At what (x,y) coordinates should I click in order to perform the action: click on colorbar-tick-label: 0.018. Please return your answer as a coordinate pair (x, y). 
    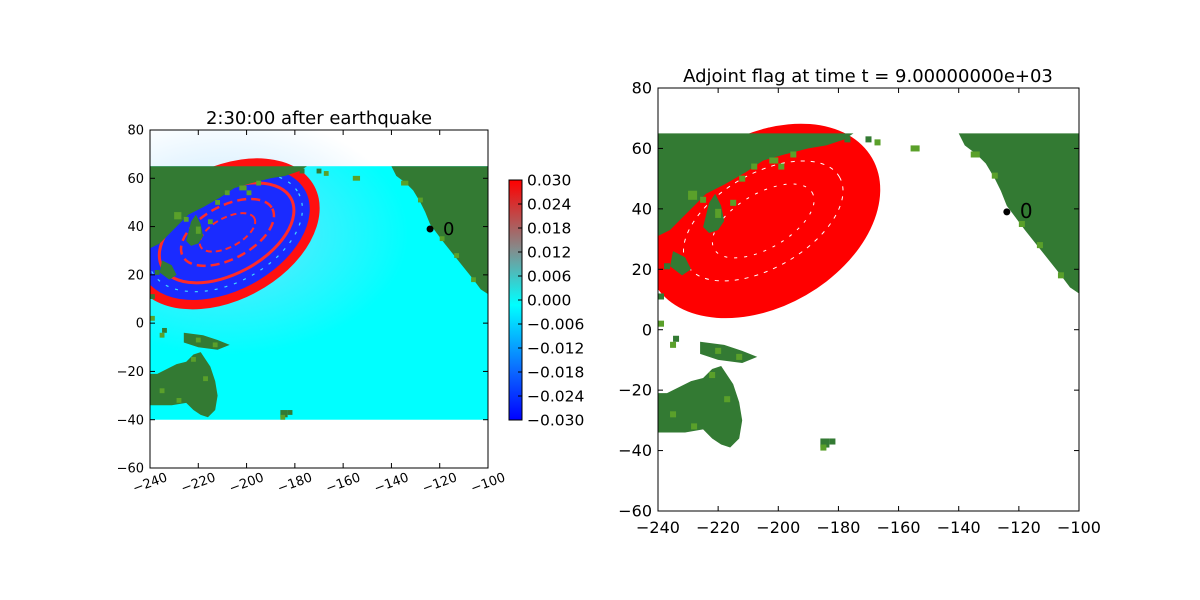
    Looking at the image, I should click on (549, 229).